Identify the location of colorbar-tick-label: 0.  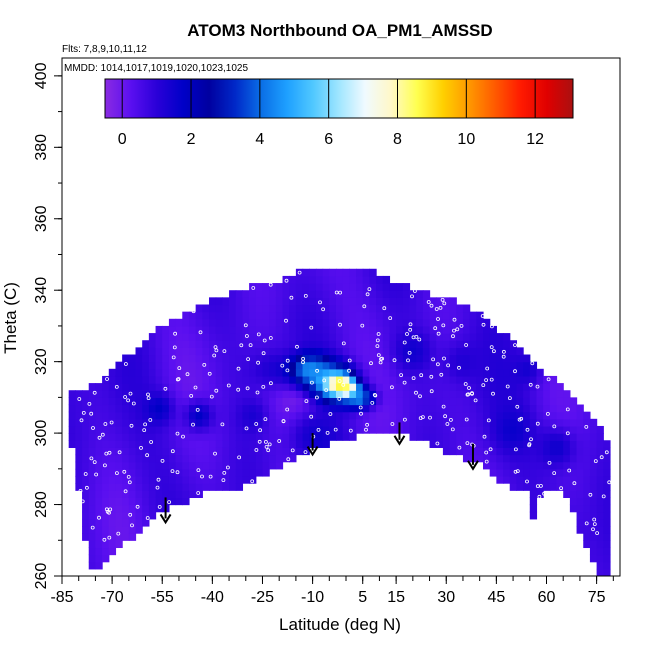
(122, 139).